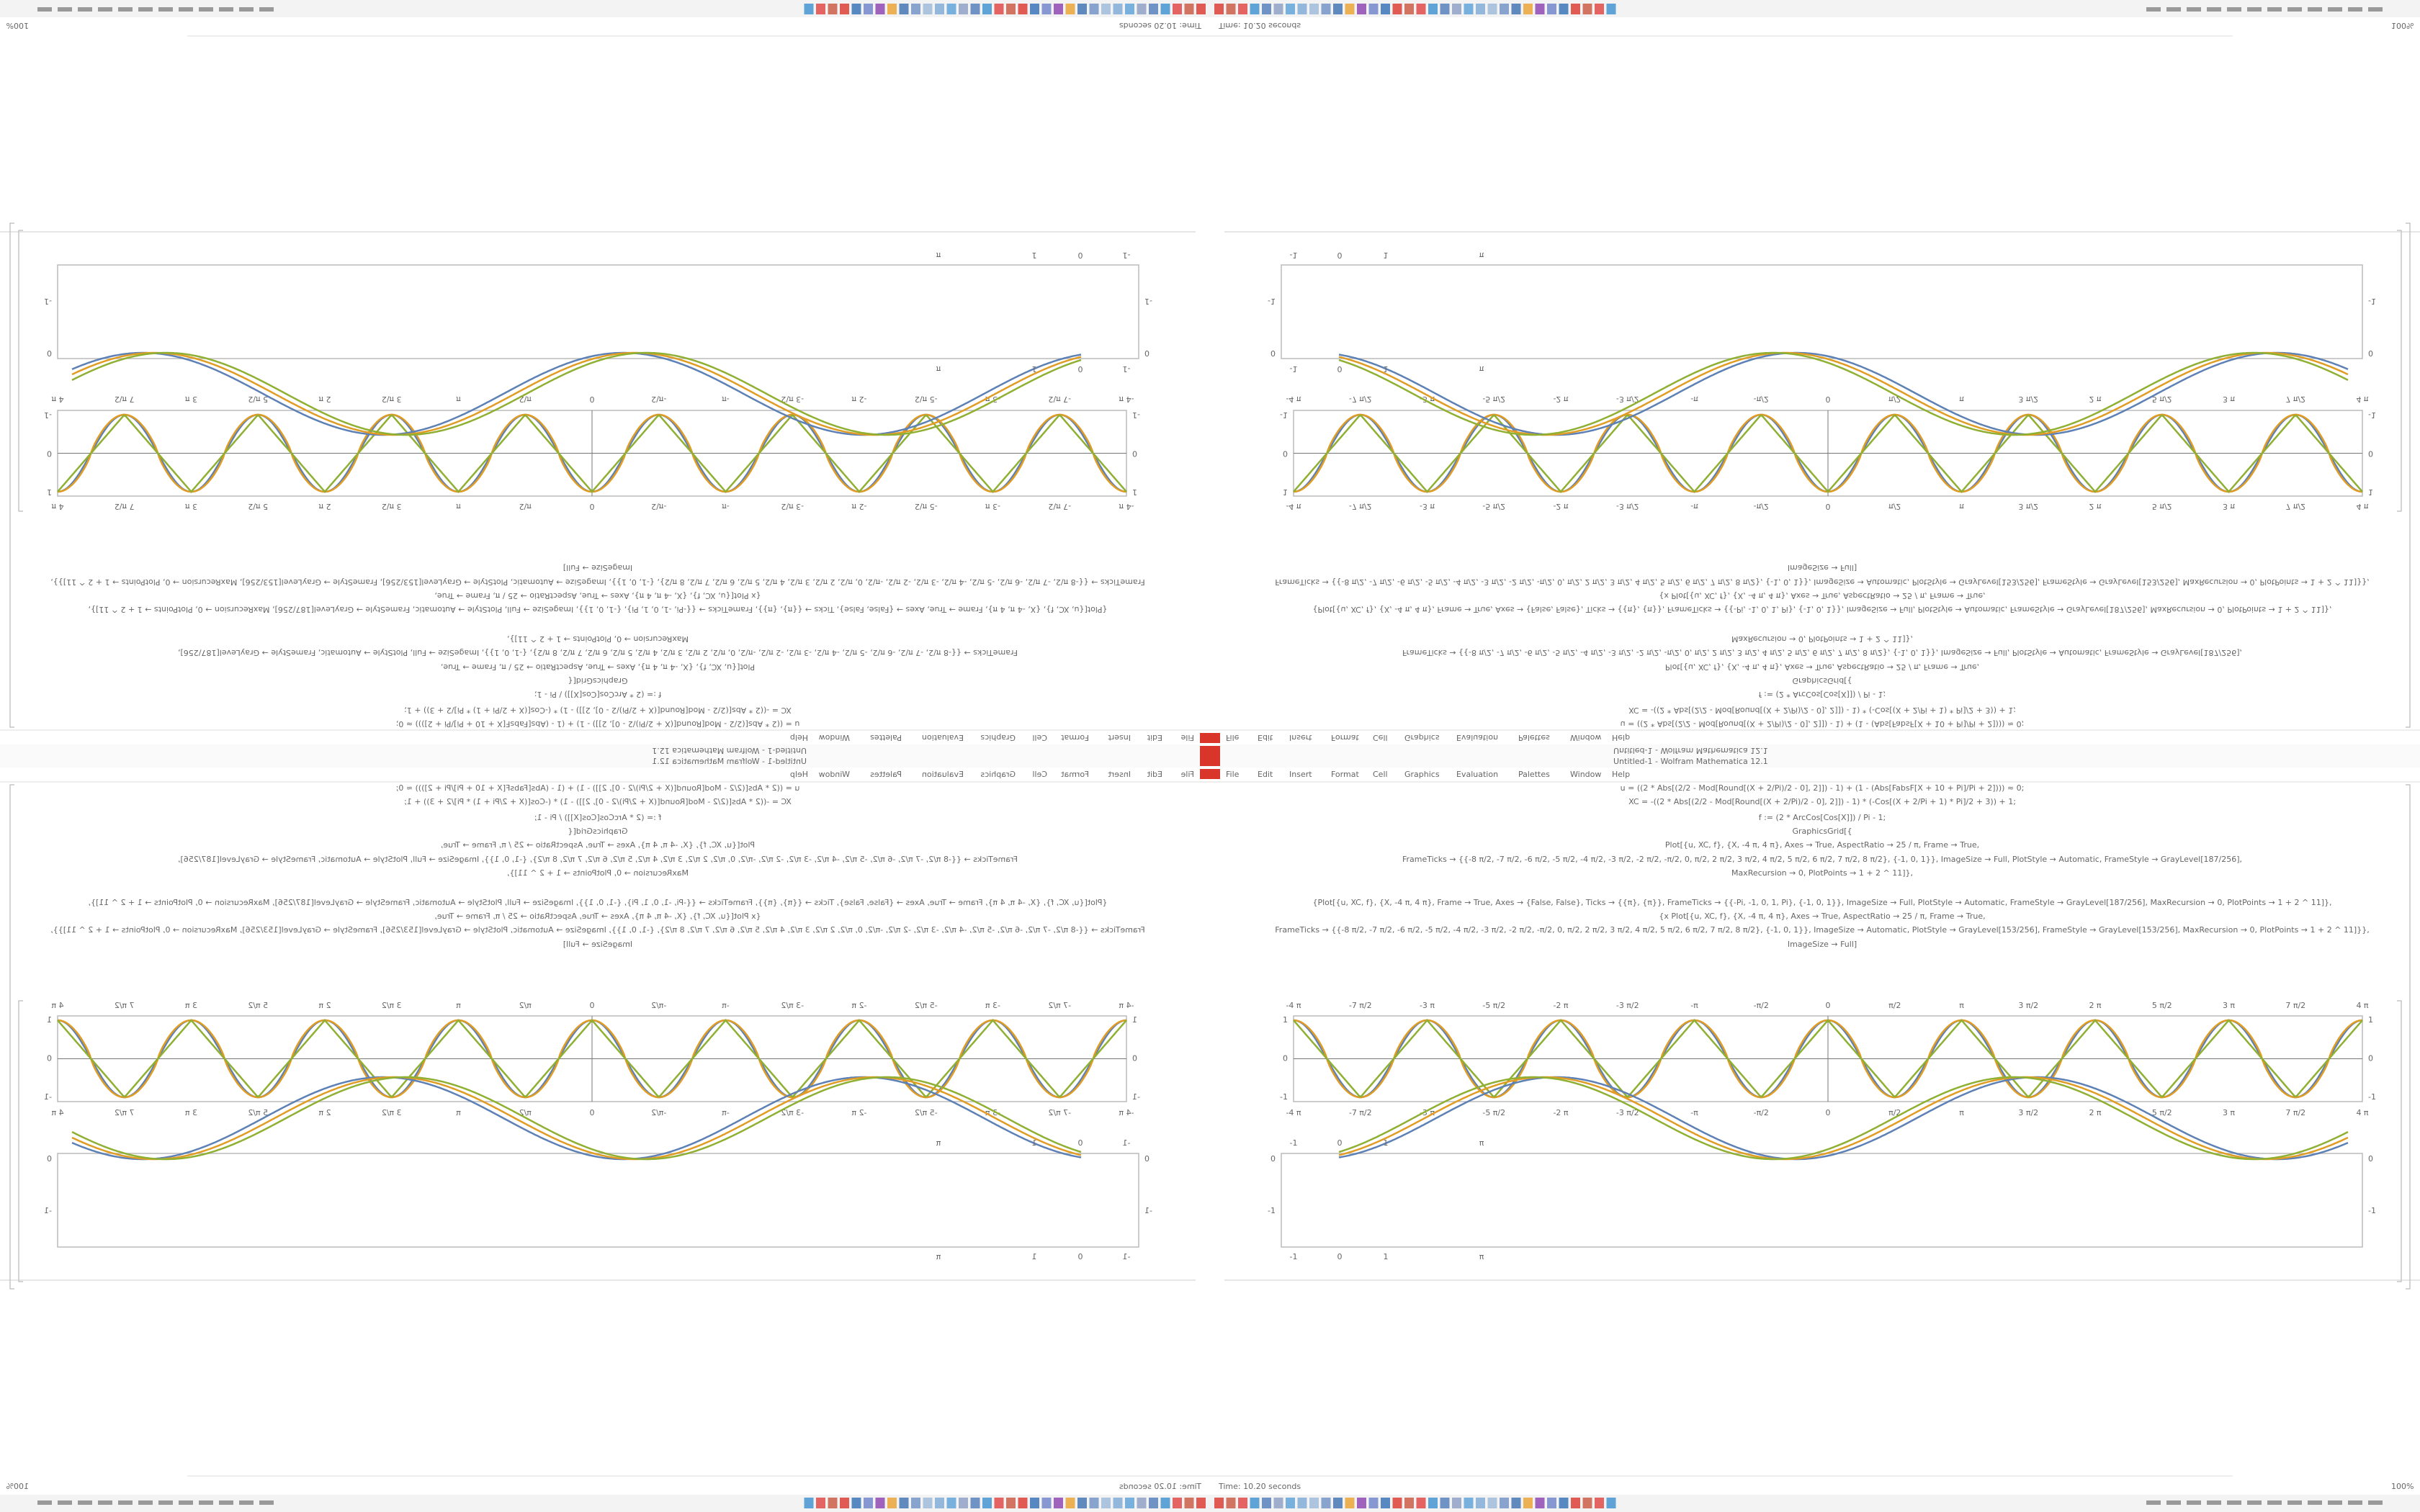  Describe the element at coordinates (799, 774) in the screenshot. I see `menu-item: Help` at that location.